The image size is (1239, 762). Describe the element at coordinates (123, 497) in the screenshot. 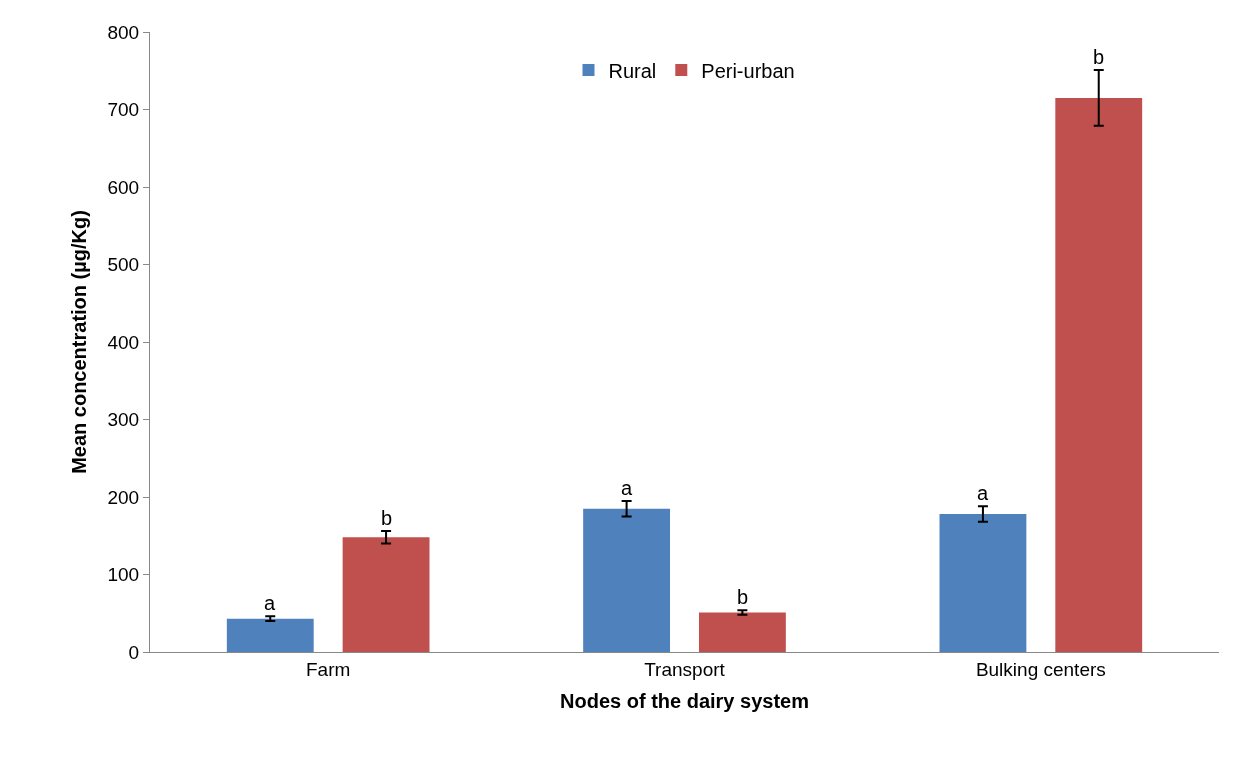

I see `y-tick-label: 200` at that location.